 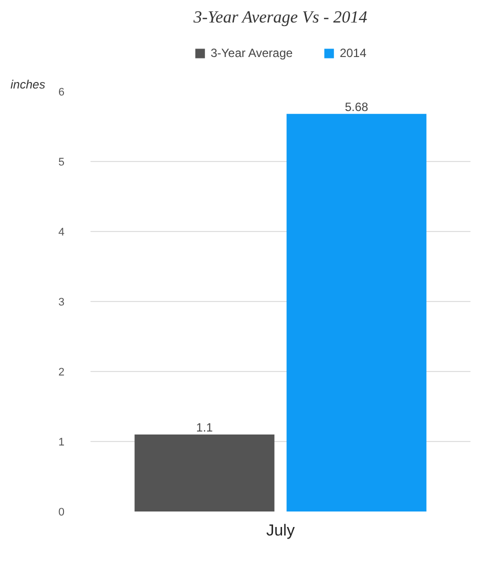 What do you see at coordinates (353, 53) in the screenshot?
I see `legend-label: 2014` at bounding box center [353, 53].